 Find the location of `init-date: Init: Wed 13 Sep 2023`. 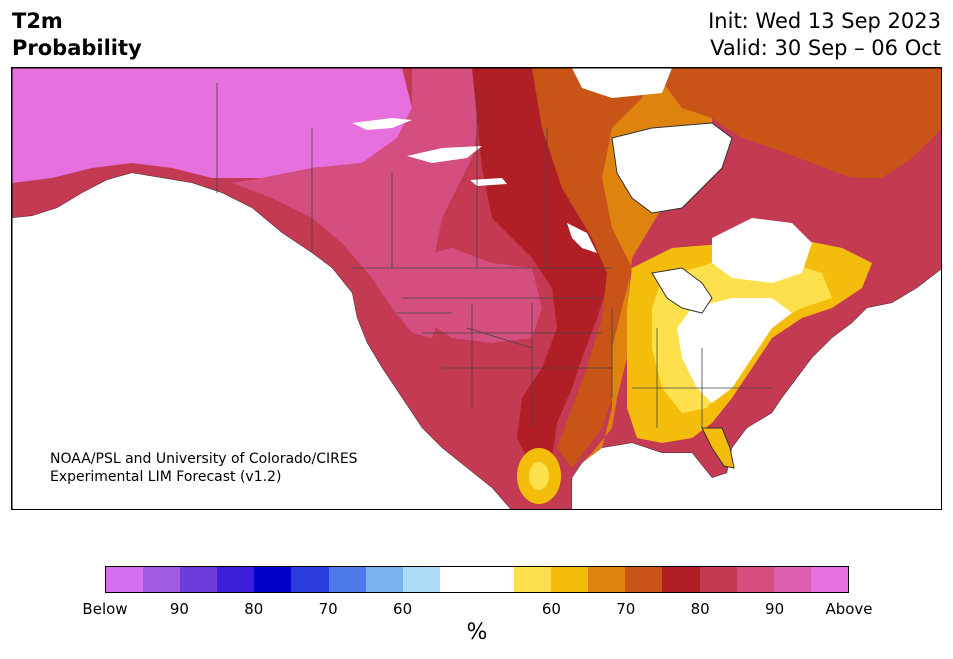

init-date: Init: Wed 13 Sep 2023 is located at coordinates (824, 21).